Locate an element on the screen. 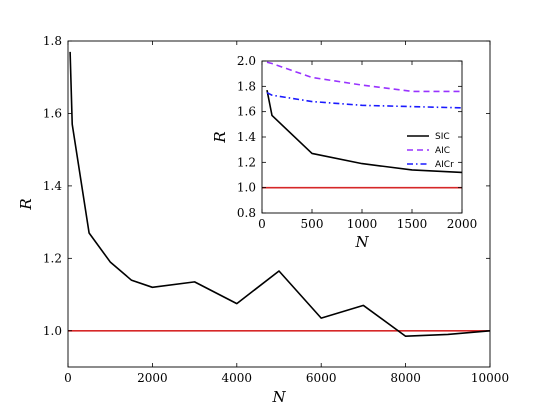 The width and height of the screenshot is (545, 409). legend-label: SIC is located at coordinates (442, 137).